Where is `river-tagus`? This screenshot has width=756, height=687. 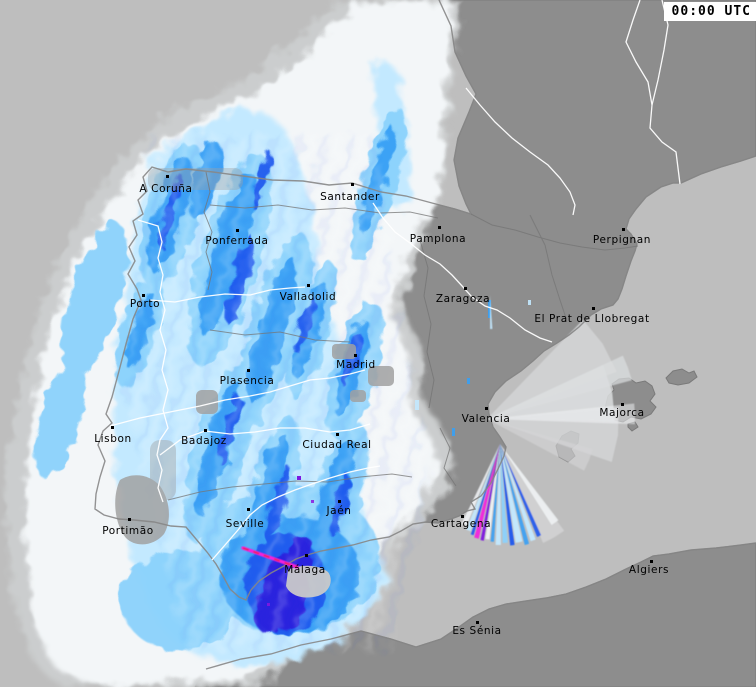
river-tagus is located at coordinates (237, 398).